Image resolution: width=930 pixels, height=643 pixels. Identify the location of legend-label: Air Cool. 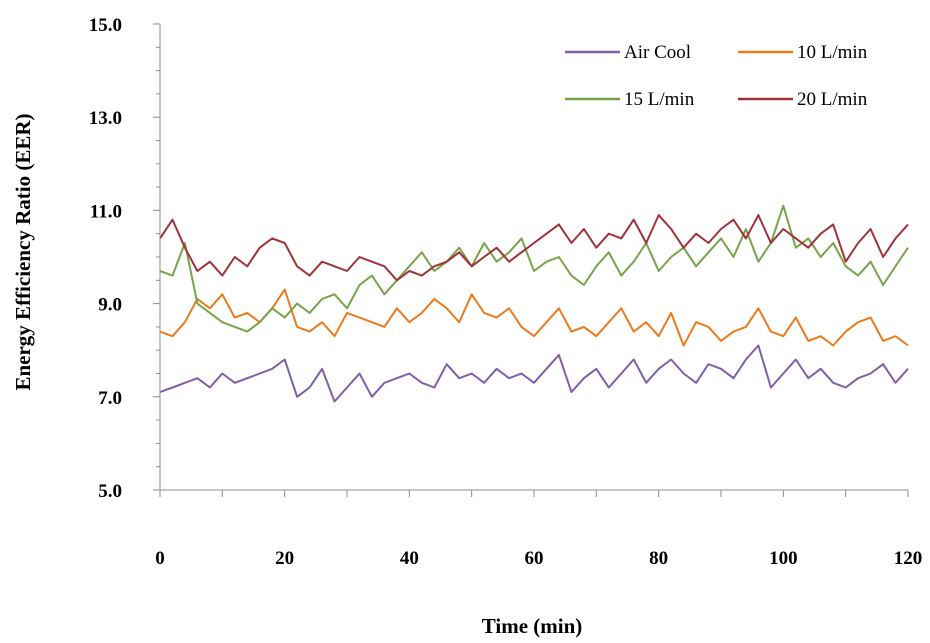
(657, 52).